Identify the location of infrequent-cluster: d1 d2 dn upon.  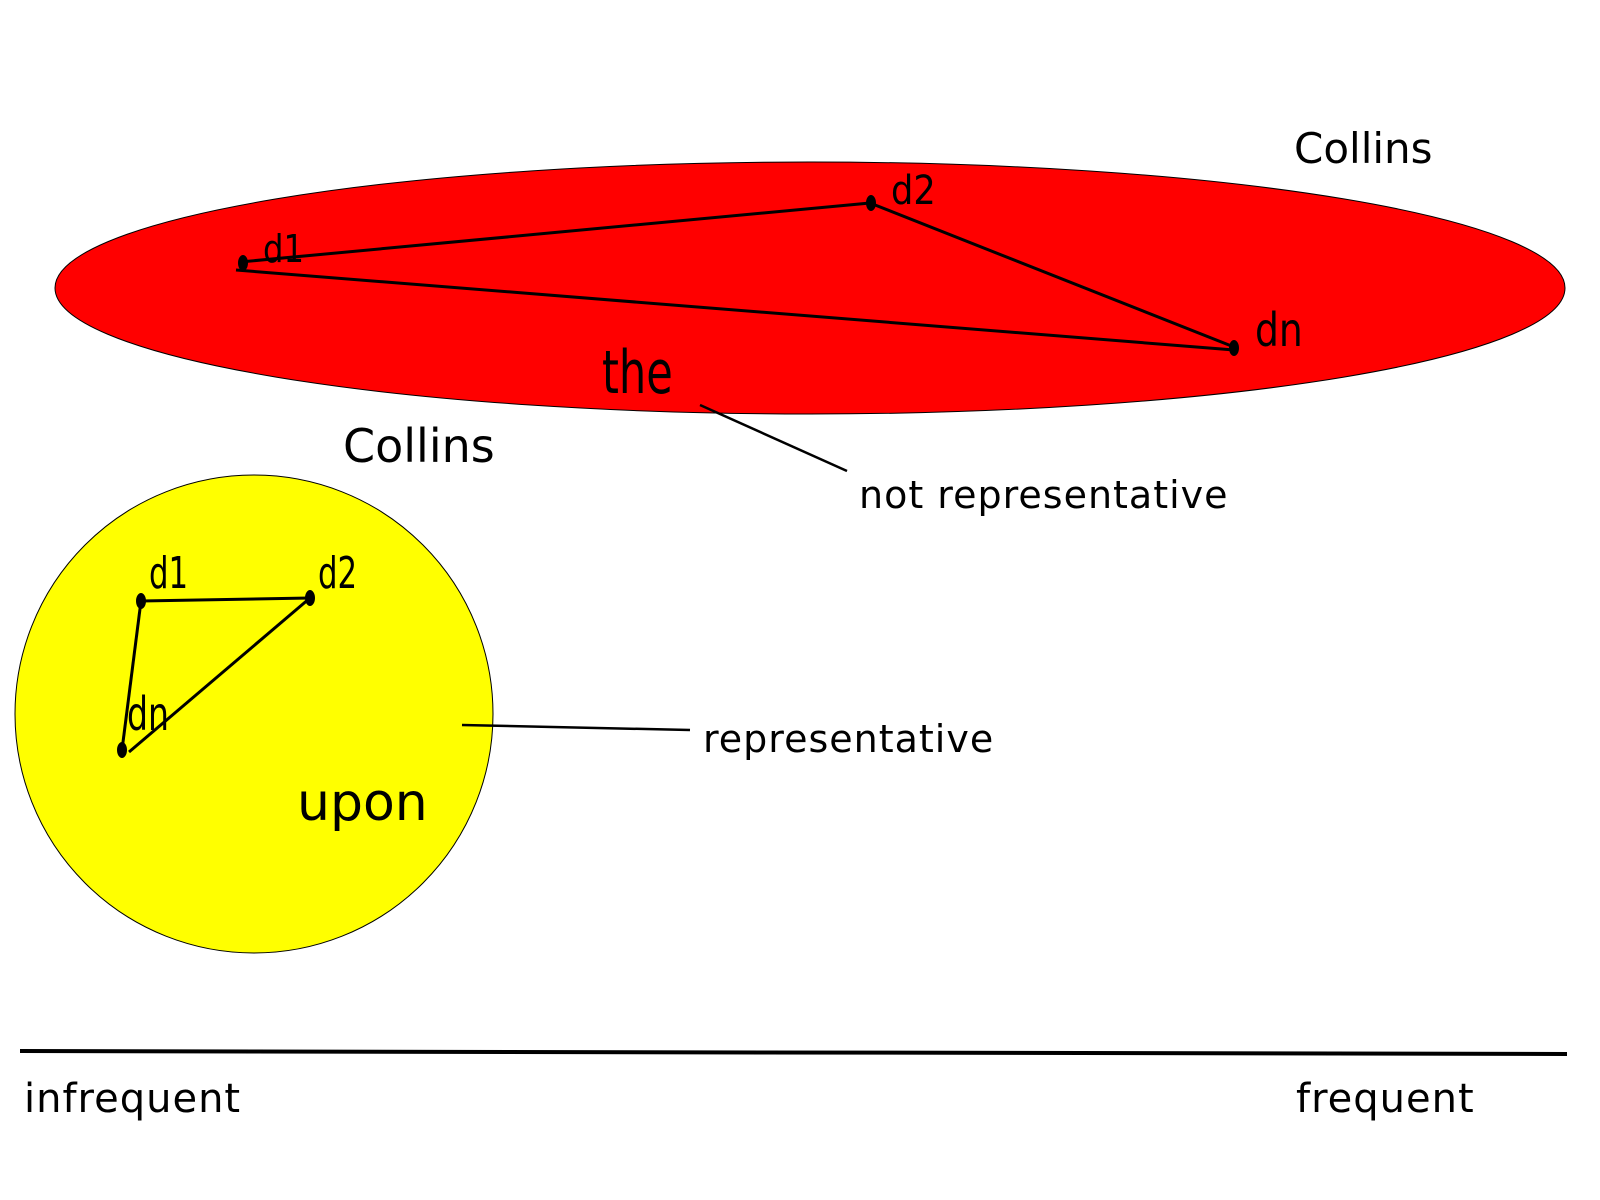
(254, 714).